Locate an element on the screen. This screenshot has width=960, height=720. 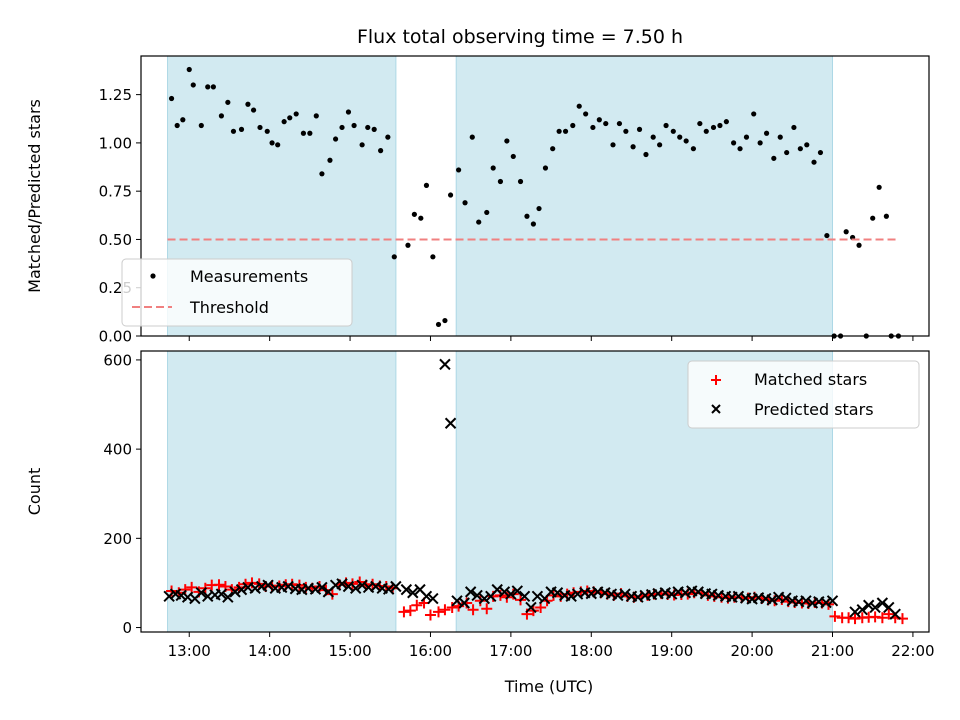
y-axis-label: Count is located at coordinates (34, 492).